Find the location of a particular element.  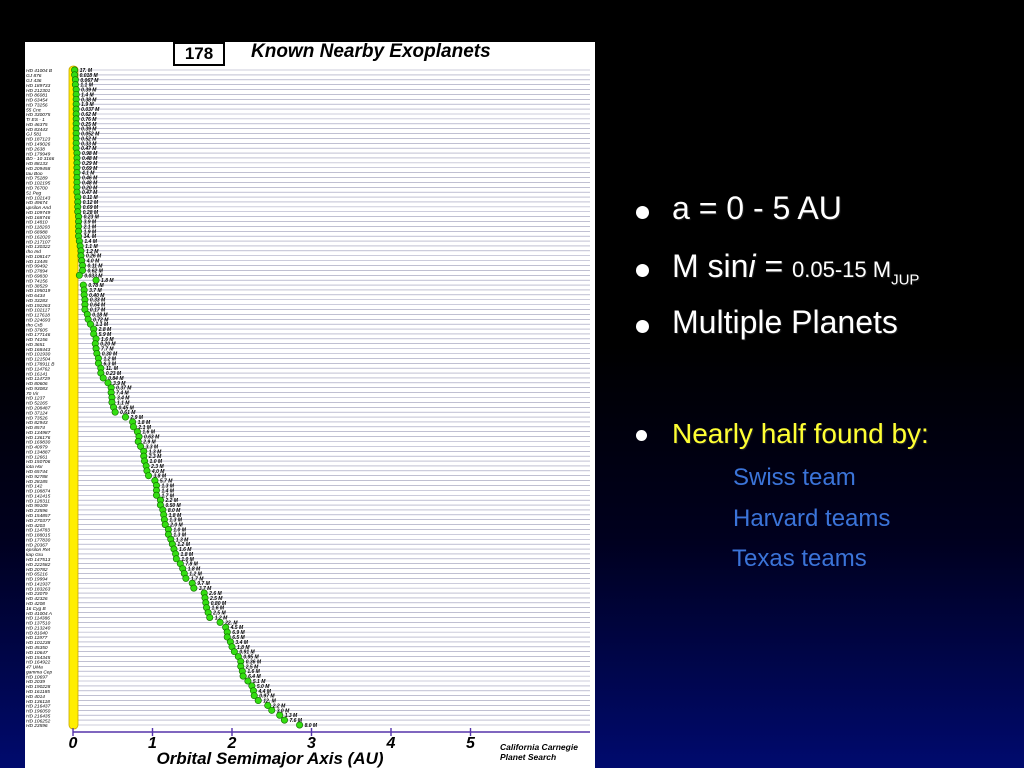

chart-credit: California Carnegie Planet Search is located at coordinates (547, 752).